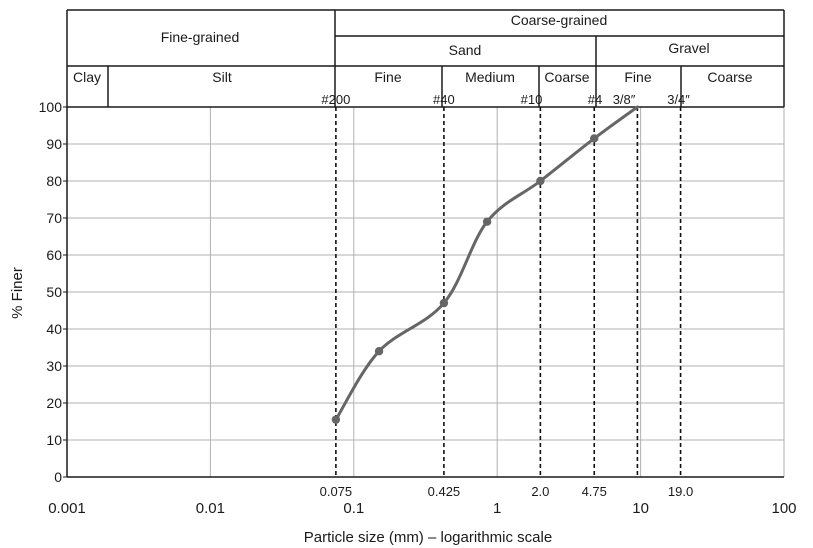 The image size is (813, 548). I want to click on y-axis-title: % Finer, so click(17, 293).